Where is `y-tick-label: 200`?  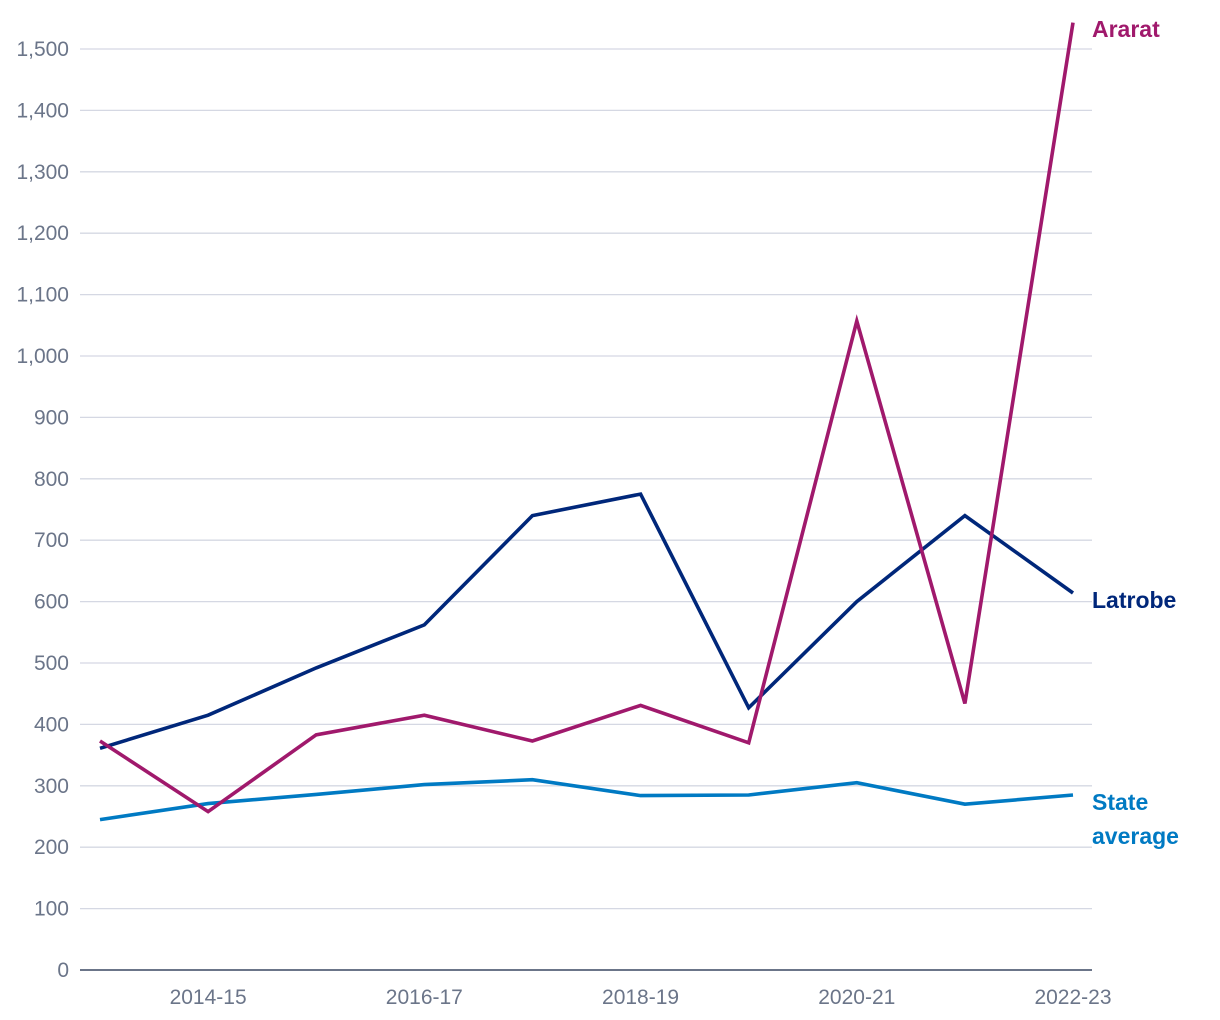 y-tick-label: 200 is located at coordinates (51, 847).